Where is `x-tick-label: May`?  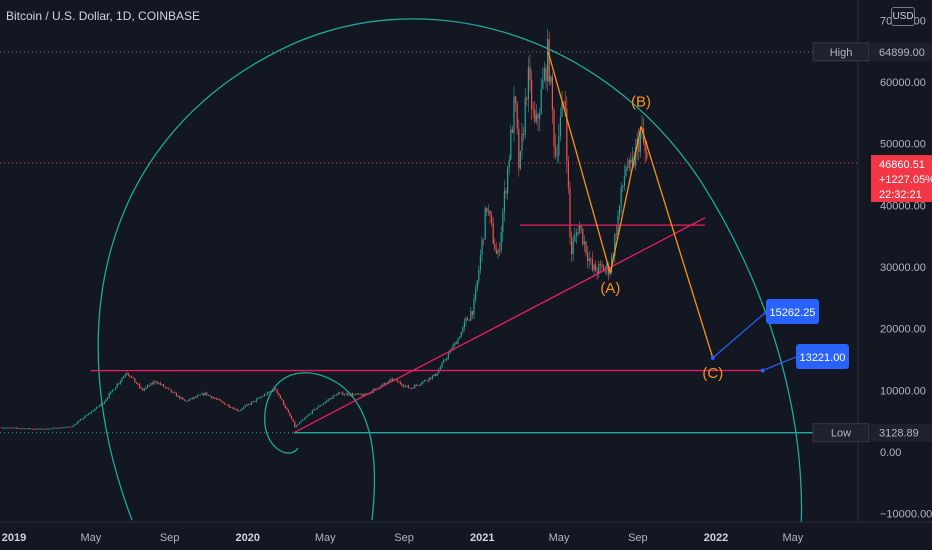
x-tick-label: May is located at coordinates (792, 538).